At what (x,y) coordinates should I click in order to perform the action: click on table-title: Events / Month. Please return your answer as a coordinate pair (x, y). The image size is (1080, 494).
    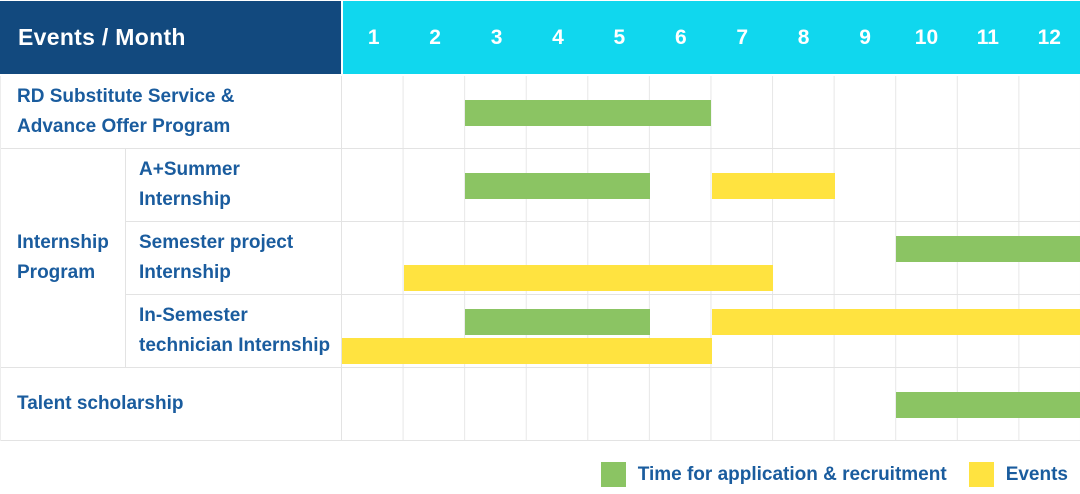
    Looking at the image, I should click on (102, 37).